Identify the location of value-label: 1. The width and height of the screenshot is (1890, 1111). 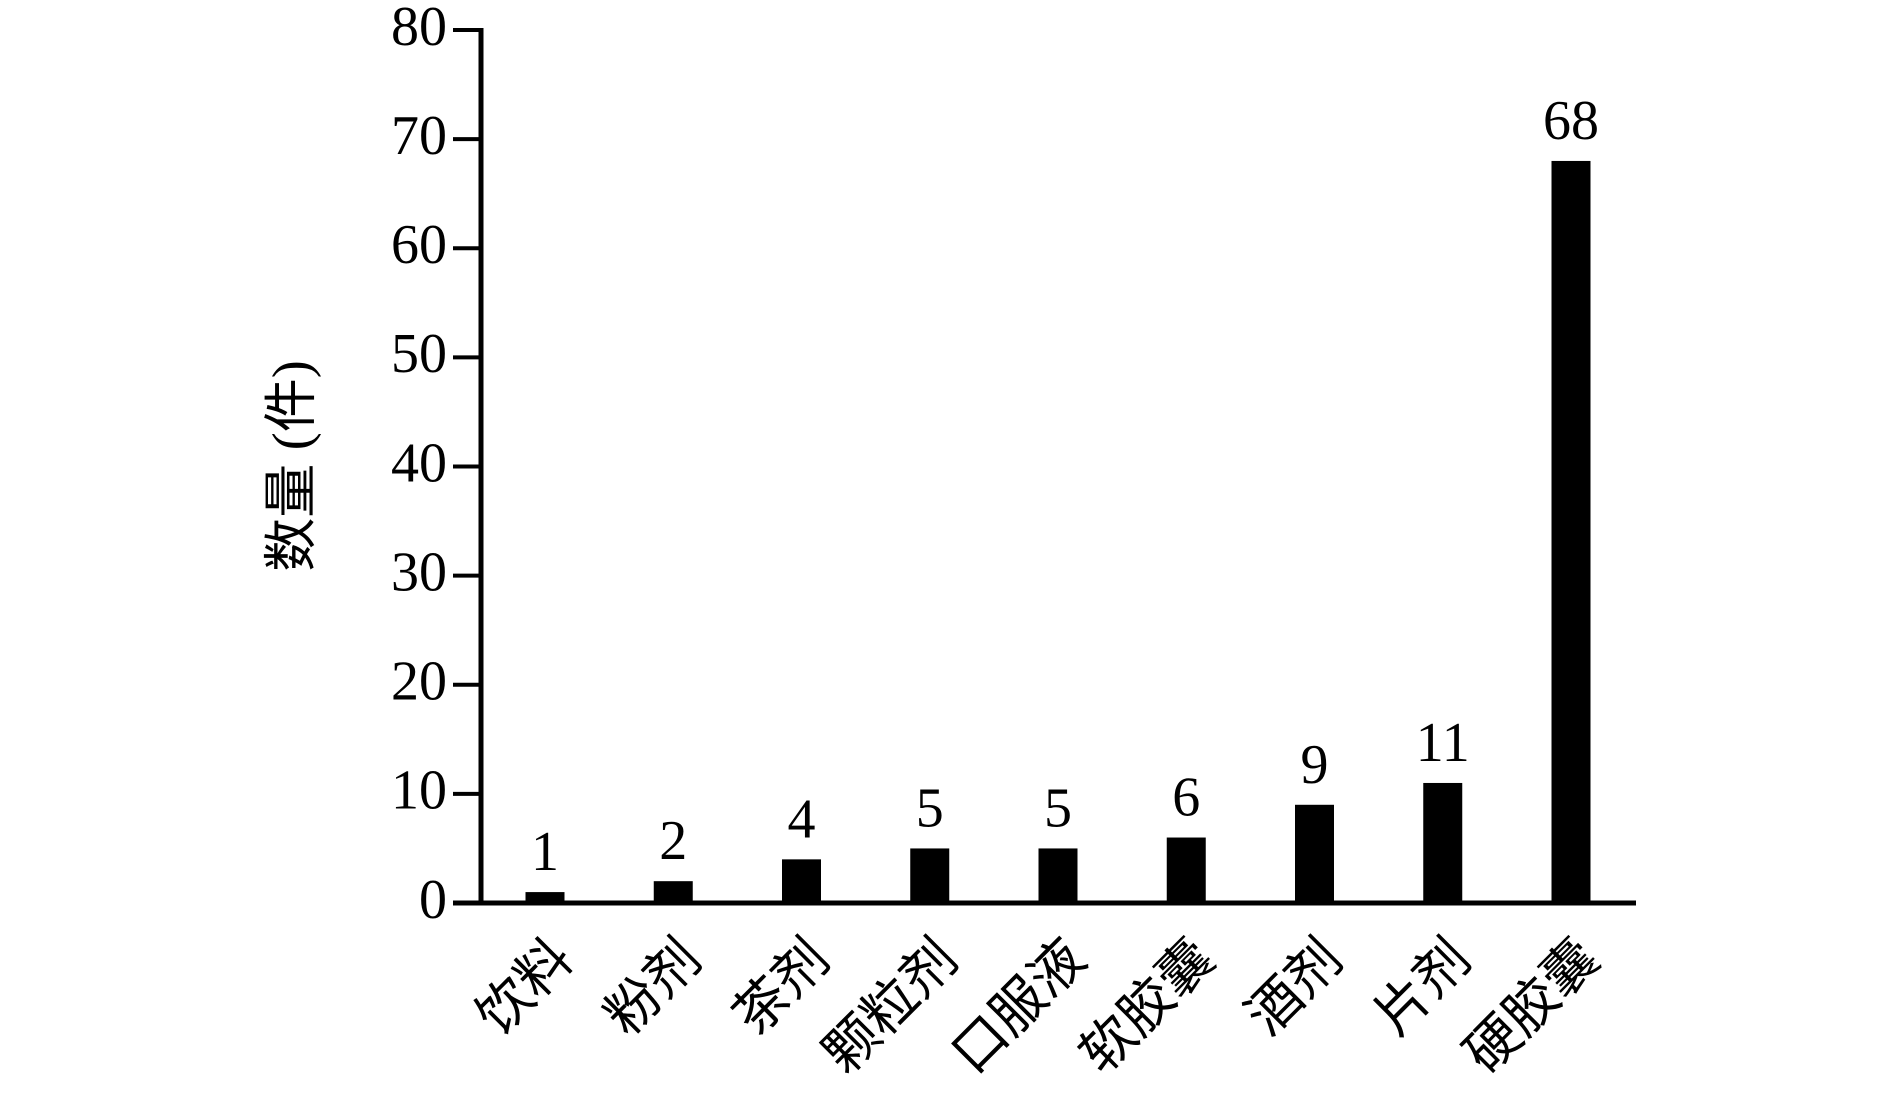
(545, 852).